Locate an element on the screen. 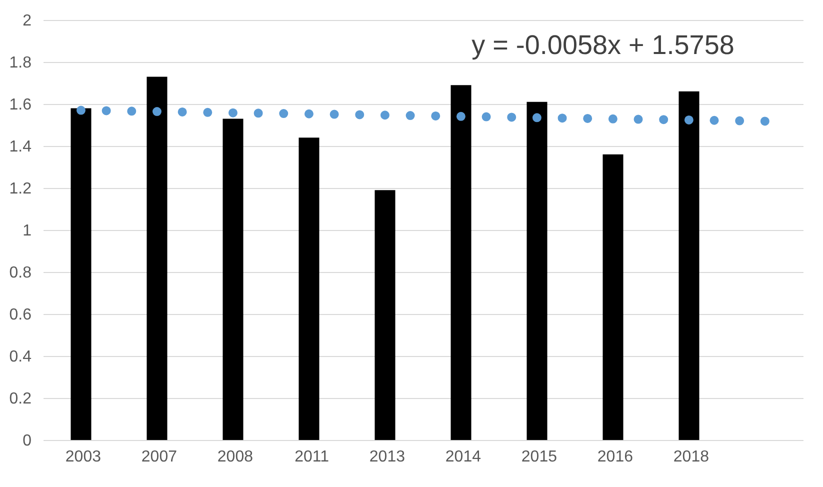  x-tick-label: 2007 is located at coordinates (159, 457).